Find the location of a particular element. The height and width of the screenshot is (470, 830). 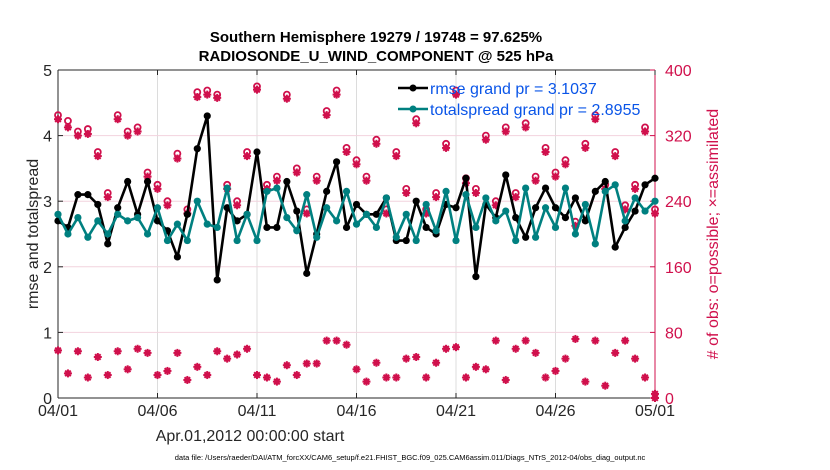

x-axis-label: Apr.01,2012 00:00:00 start is located at coordinates (250, 436).